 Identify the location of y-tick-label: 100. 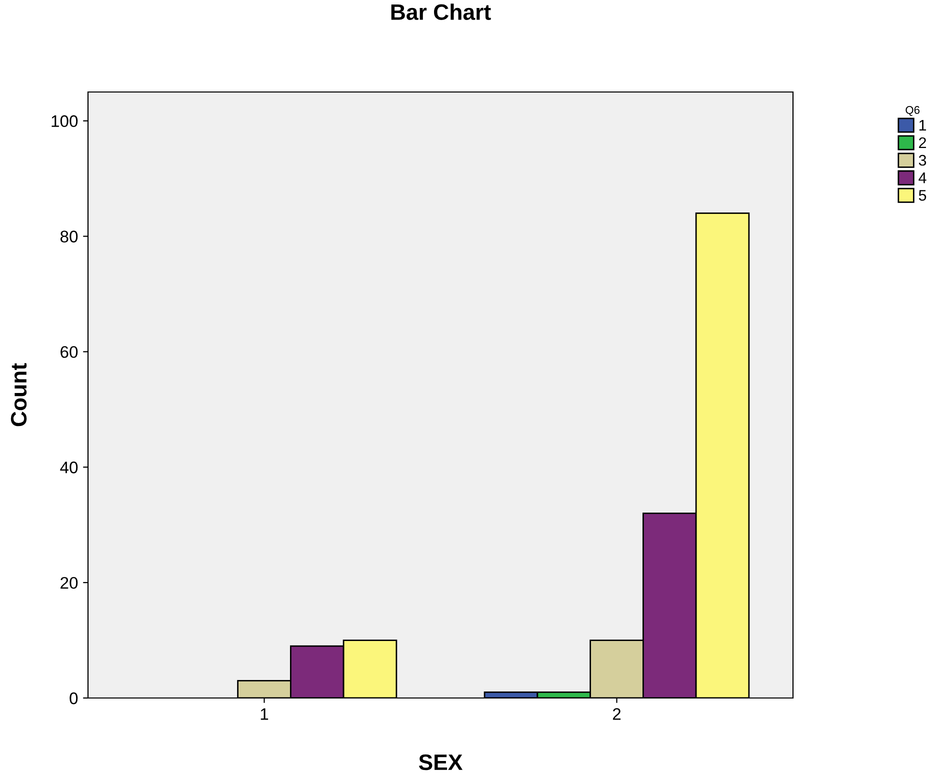
(65, 121).